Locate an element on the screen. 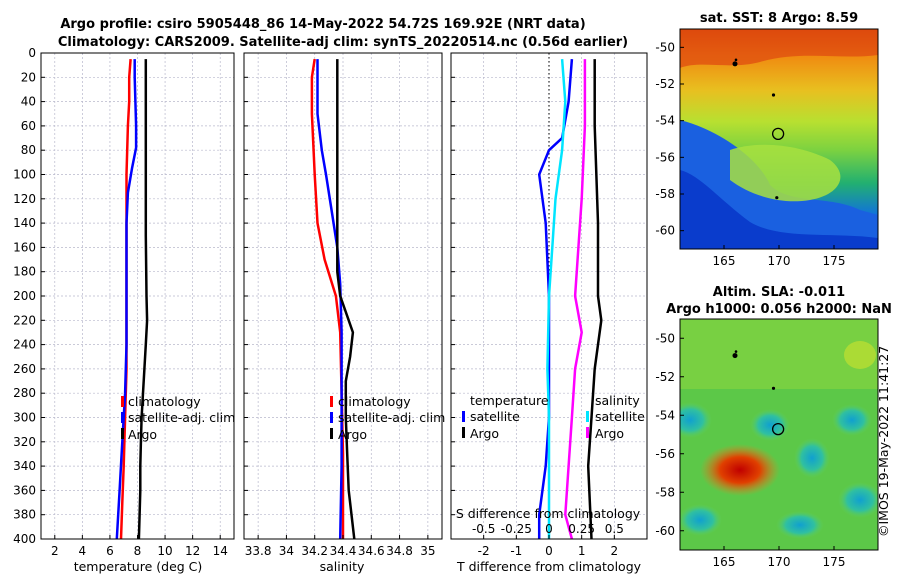 This screenshot has height=580, width=900. y-tick-label: 200 is located at coordinates (24, 296).